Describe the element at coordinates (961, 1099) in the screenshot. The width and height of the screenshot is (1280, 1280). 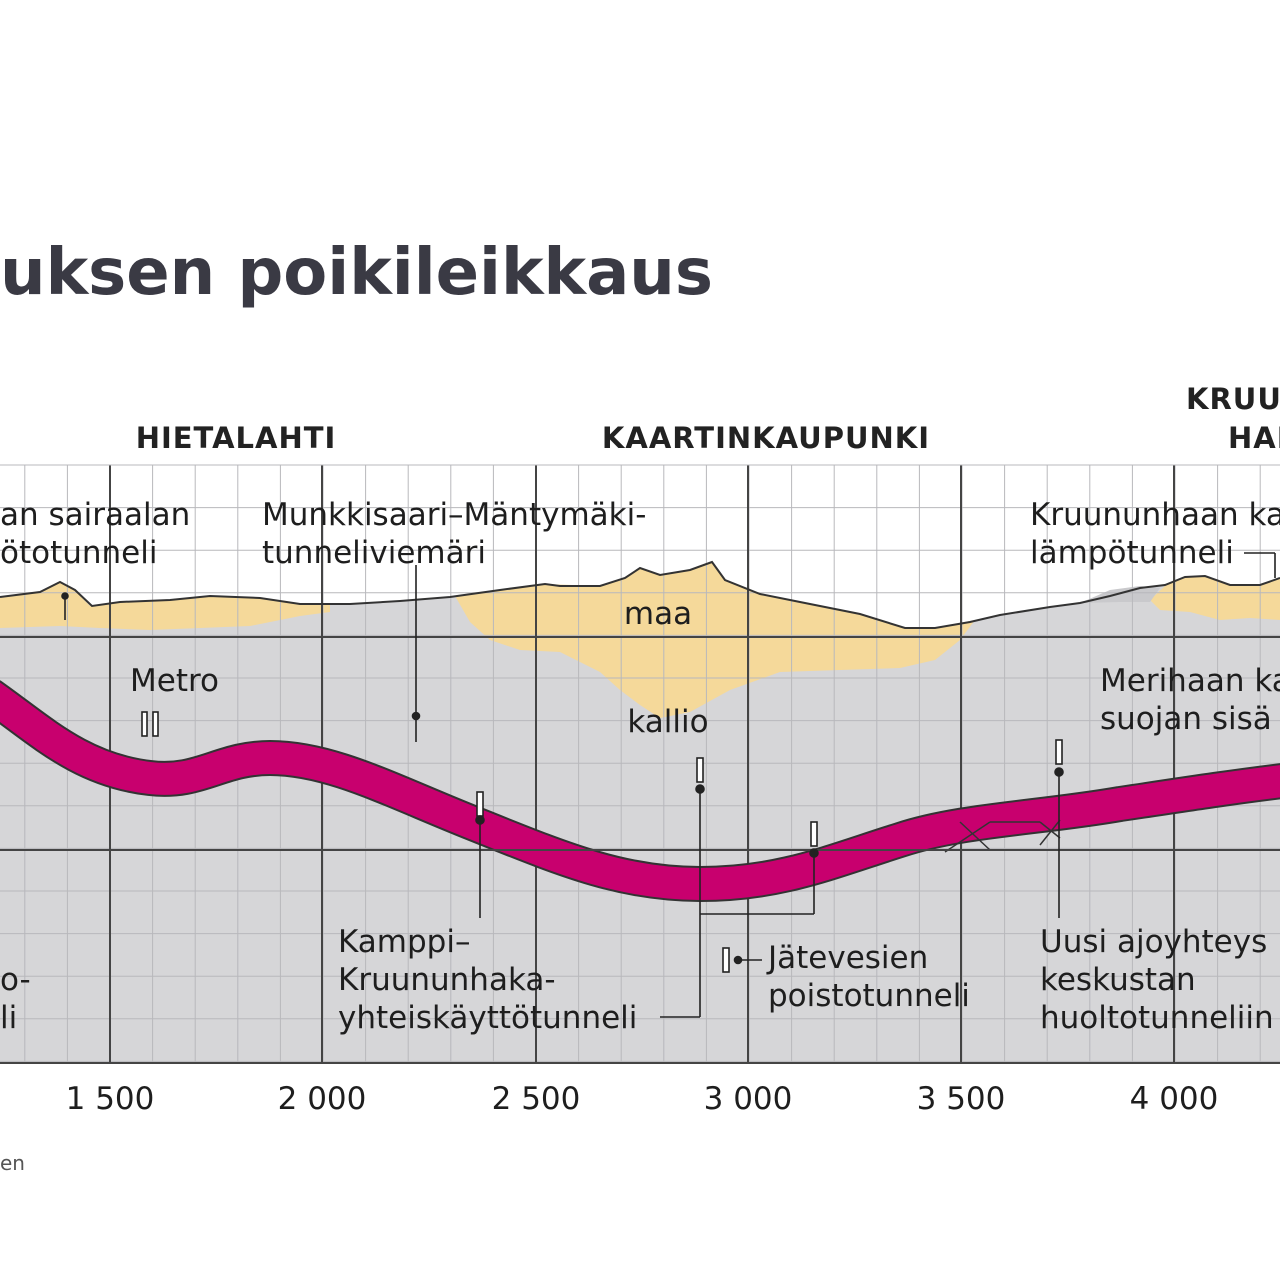
I see `x-tick-label: 3 500` at that location.